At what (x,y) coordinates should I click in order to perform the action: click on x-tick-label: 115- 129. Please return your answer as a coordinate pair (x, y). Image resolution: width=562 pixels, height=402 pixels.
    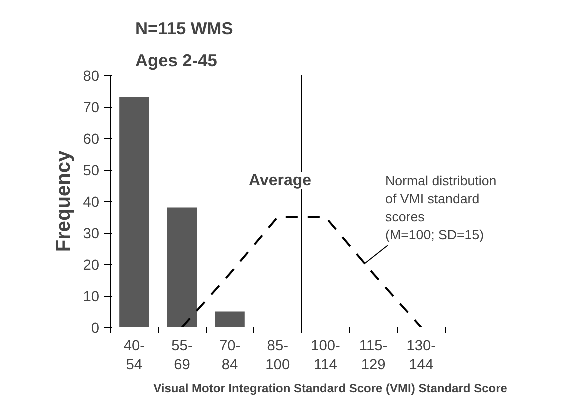
    Looking at the image, I should click on (373, 356).